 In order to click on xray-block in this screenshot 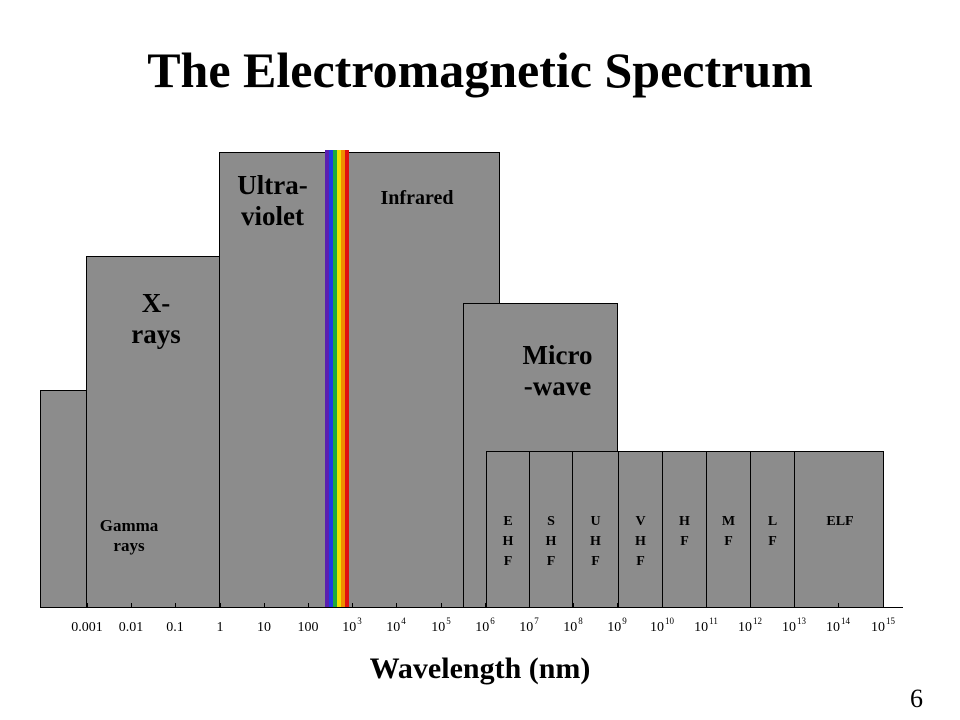, I will do `click(153, 432)`.